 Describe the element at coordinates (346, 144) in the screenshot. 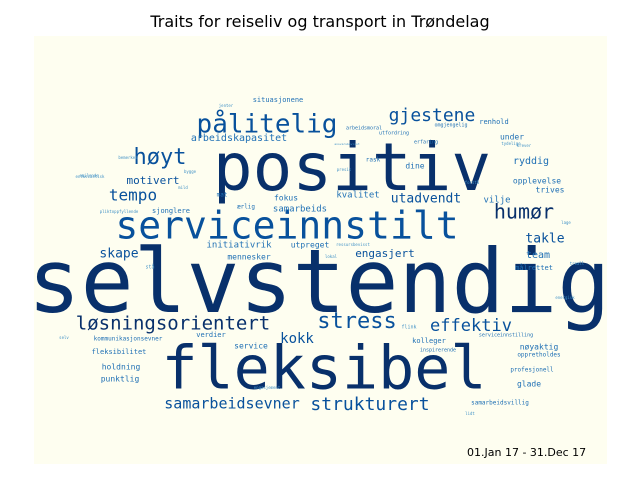

I see `word-cloud-word: ansvarsbevisst` at that location.